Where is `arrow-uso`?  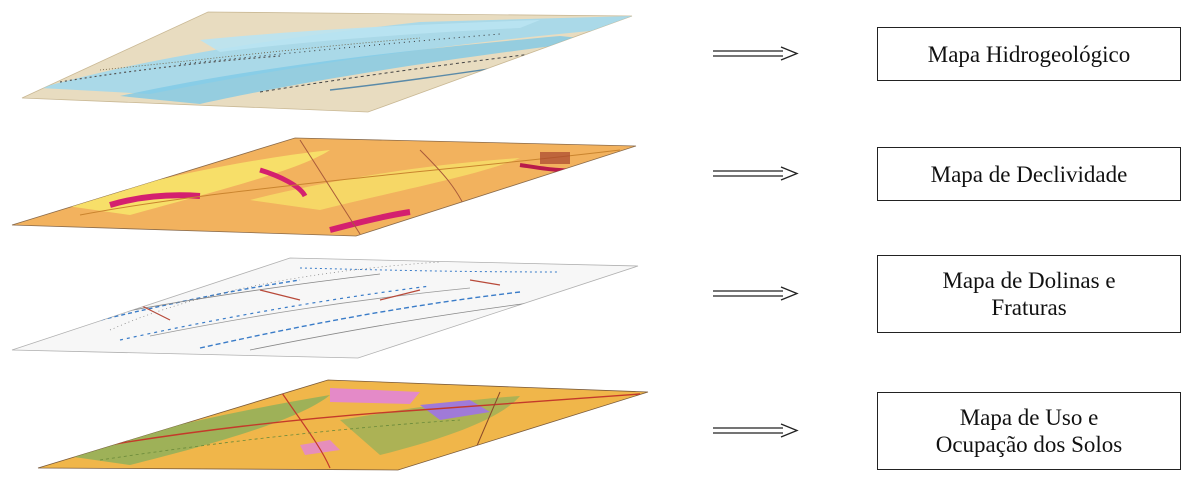
arrow-uso is located at coordinates (756, 430).